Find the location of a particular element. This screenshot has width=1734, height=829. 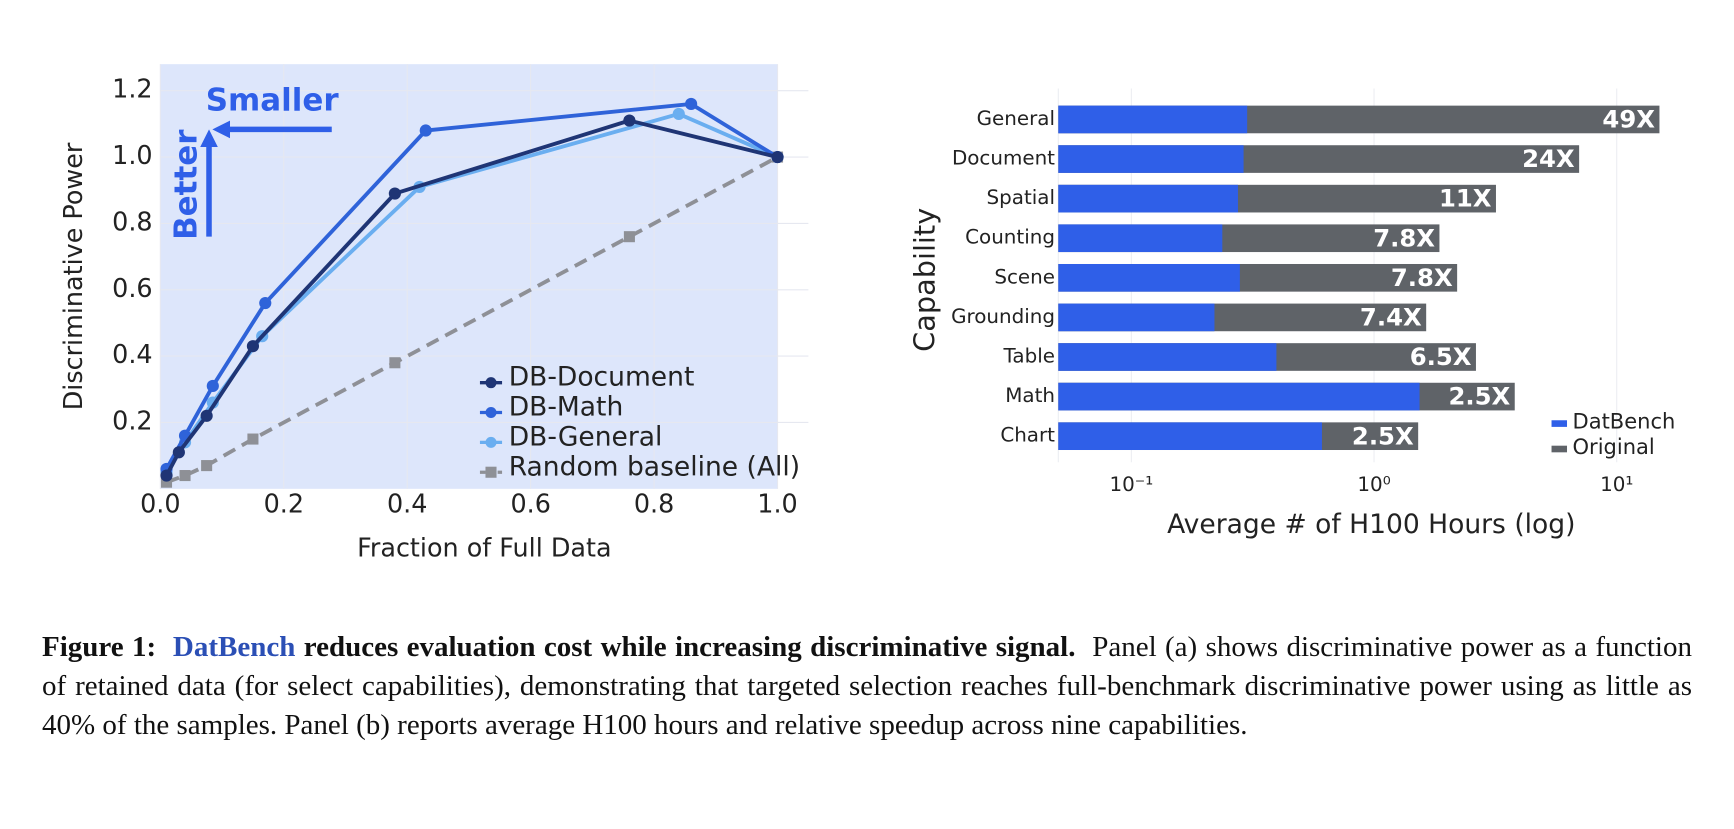

legend-label: Random baseline (All) is located at coordinates (654, 466).